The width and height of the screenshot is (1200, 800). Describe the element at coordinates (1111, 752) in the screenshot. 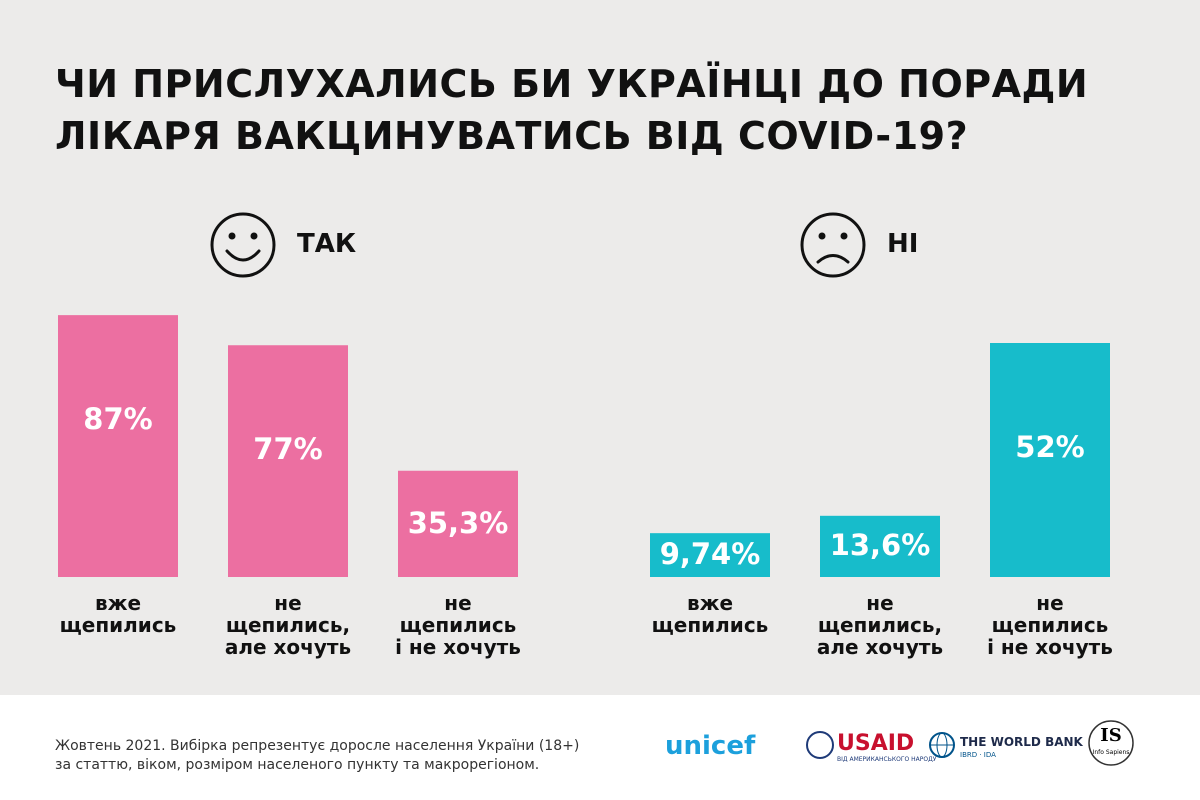

I see `logo-is-sub: Info Sapiens` at that location.